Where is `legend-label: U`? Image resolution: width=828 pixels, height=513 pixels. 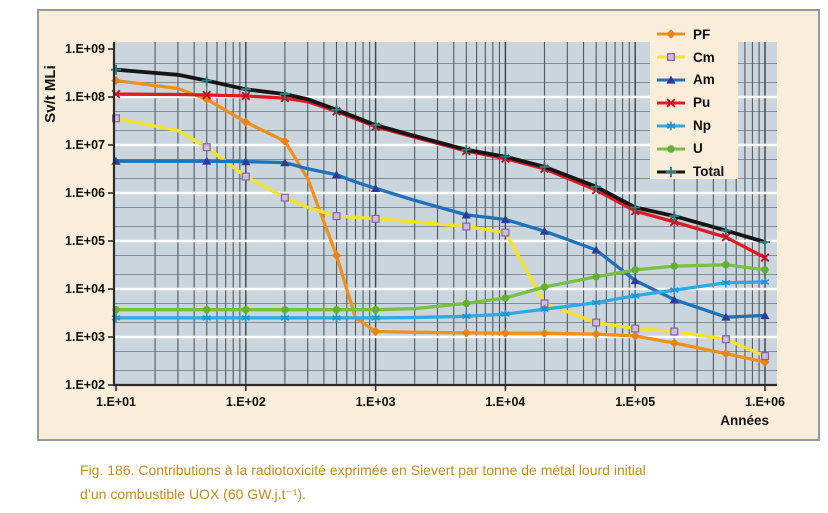 legend-label: U is located at coordinates (698, 149).